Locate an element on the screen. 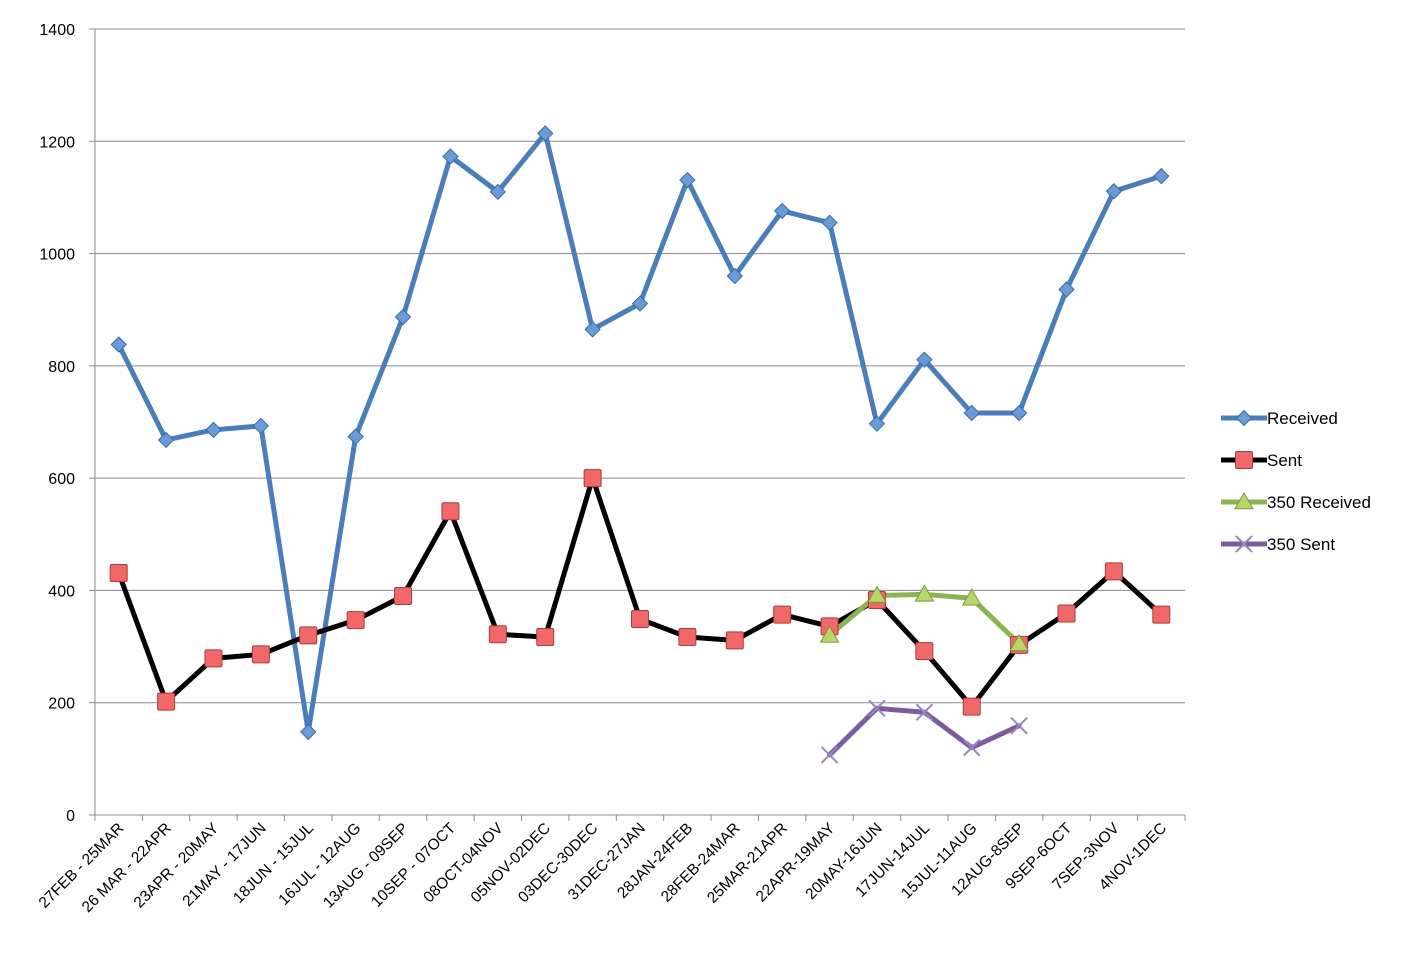 Image resolution: width=1409 pixels, height=959 pixels. x-tick-label: 13AUG - 09SEP is located at coordinates (366, 866).